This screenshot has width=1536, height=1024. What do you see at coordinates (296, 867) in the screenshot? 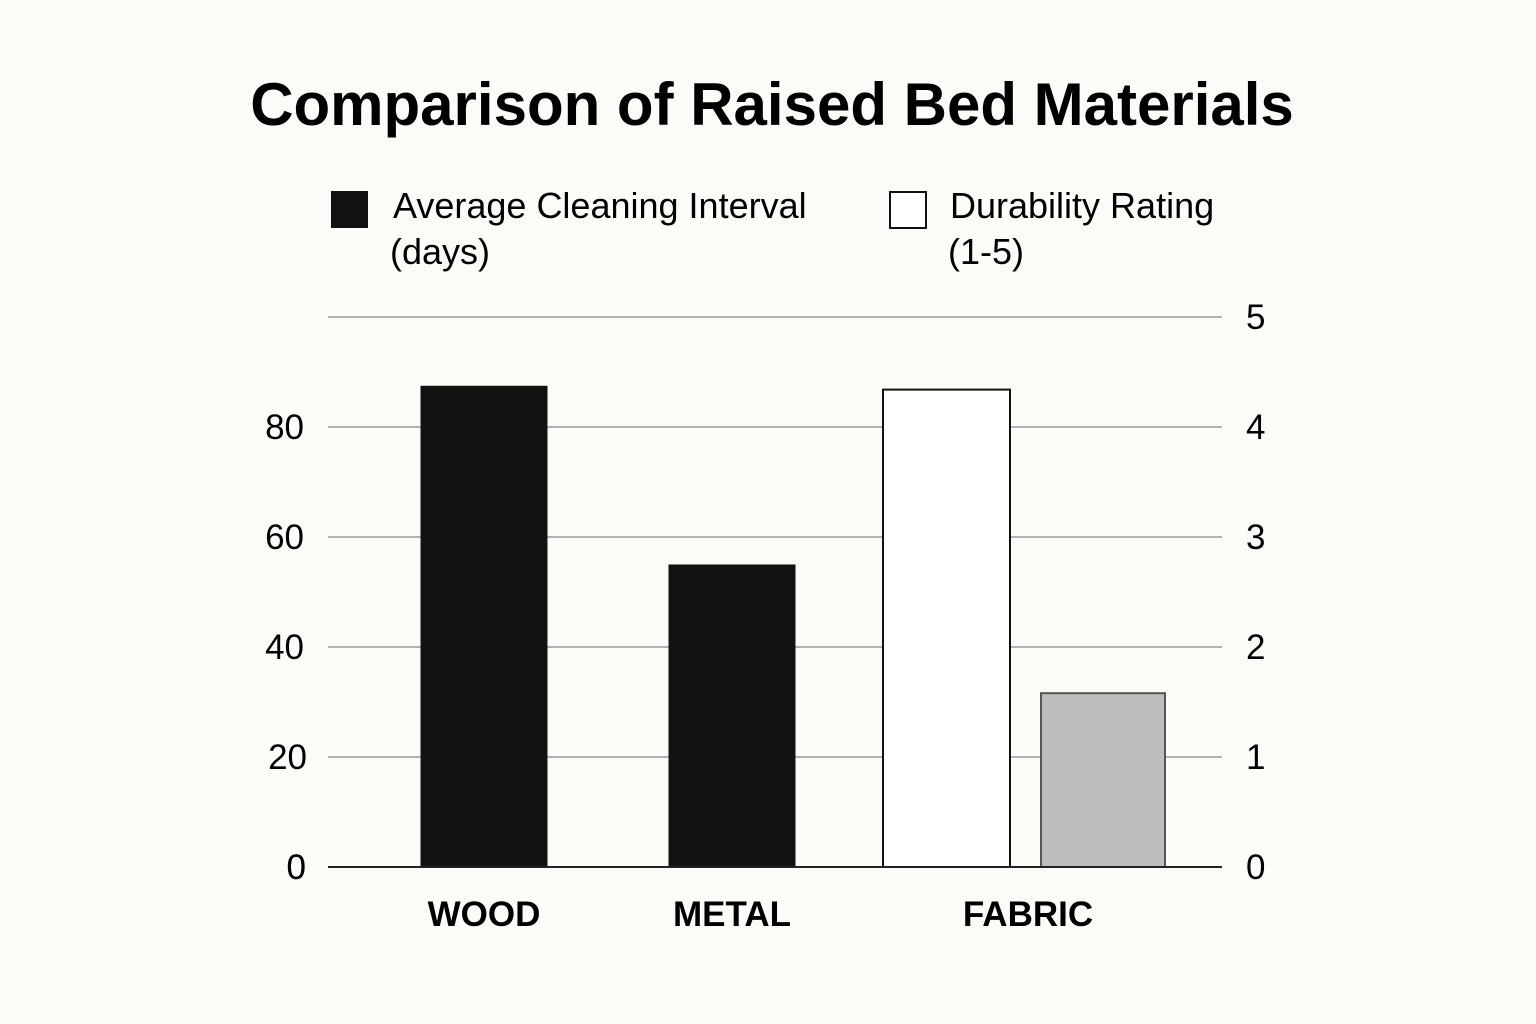
I see `left-tick-label: 0` at bounding box center [296, 867].